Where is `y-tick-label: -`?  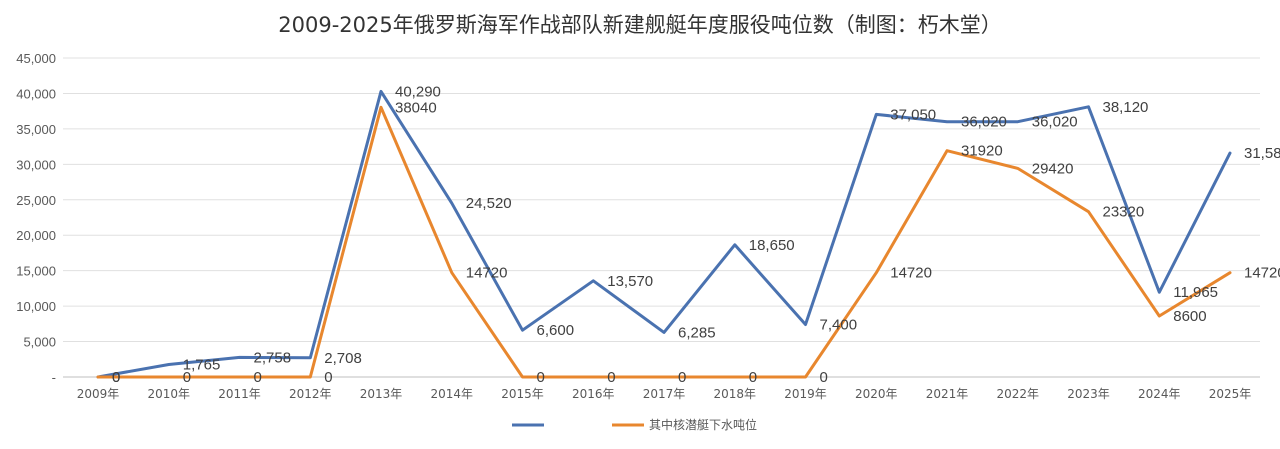 y-tick-label: - is located at coordinates (54, 377).